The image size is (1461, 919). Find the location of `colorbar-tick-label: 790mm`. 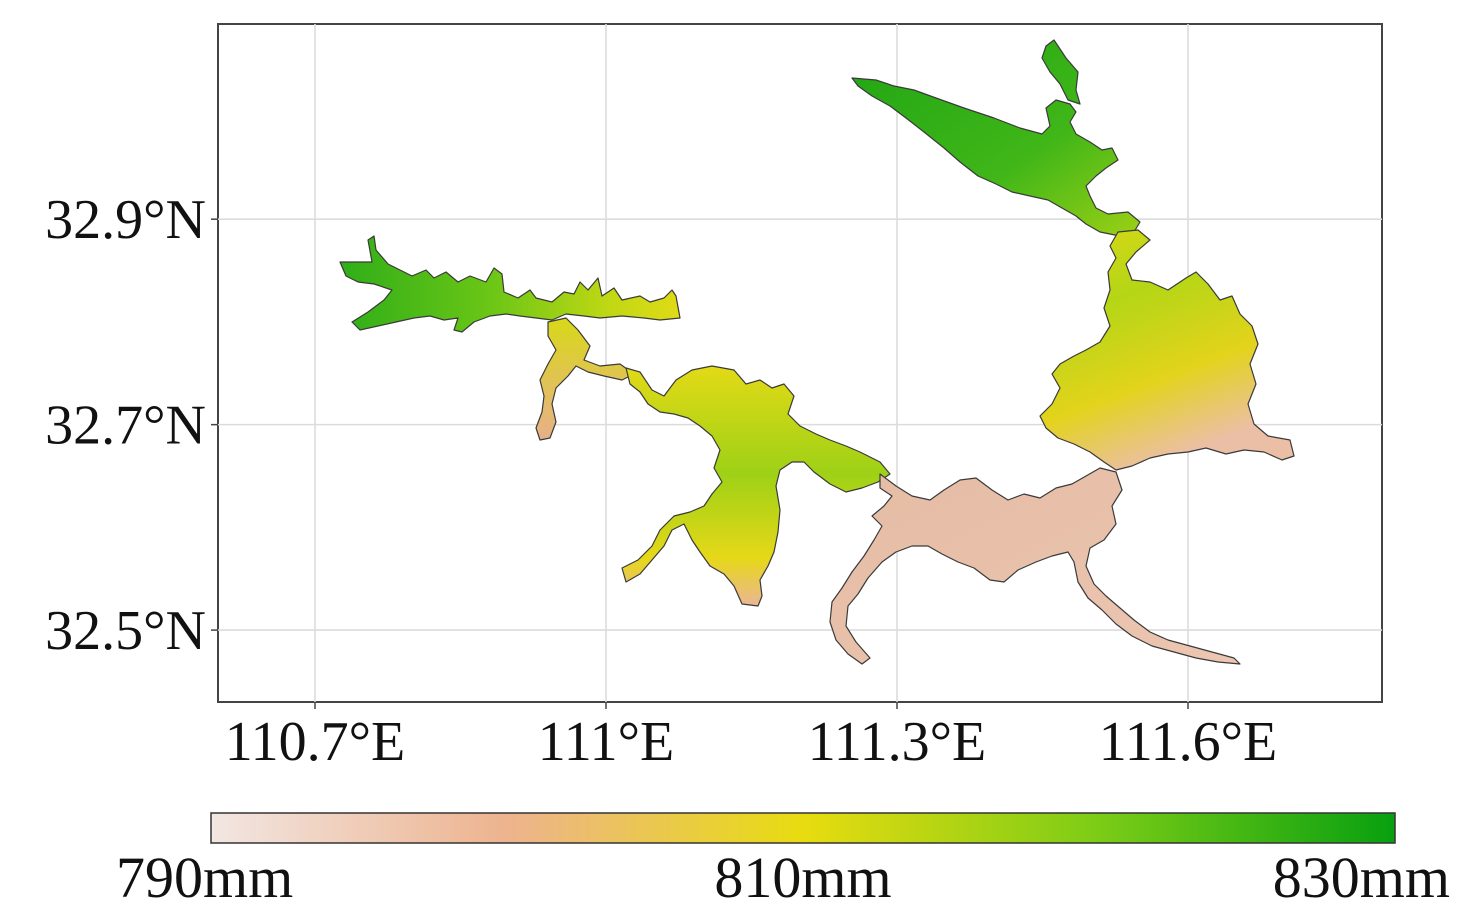

colorbar-tick-label: 790mm is located at coordinates (204, 877).